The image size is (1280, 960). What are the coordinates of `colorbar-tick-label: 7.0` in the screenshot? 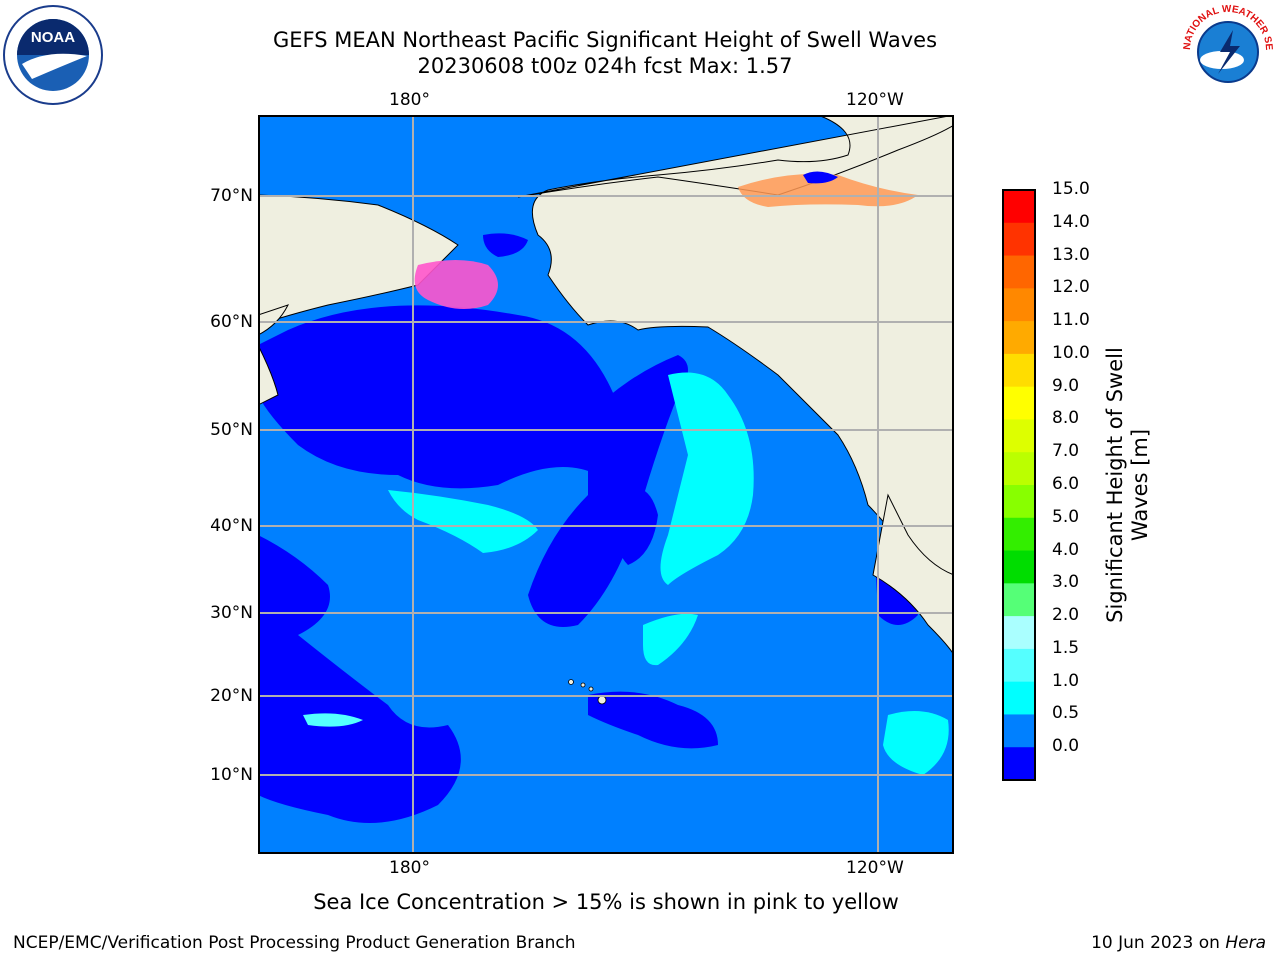 It's located at (1066, 451).